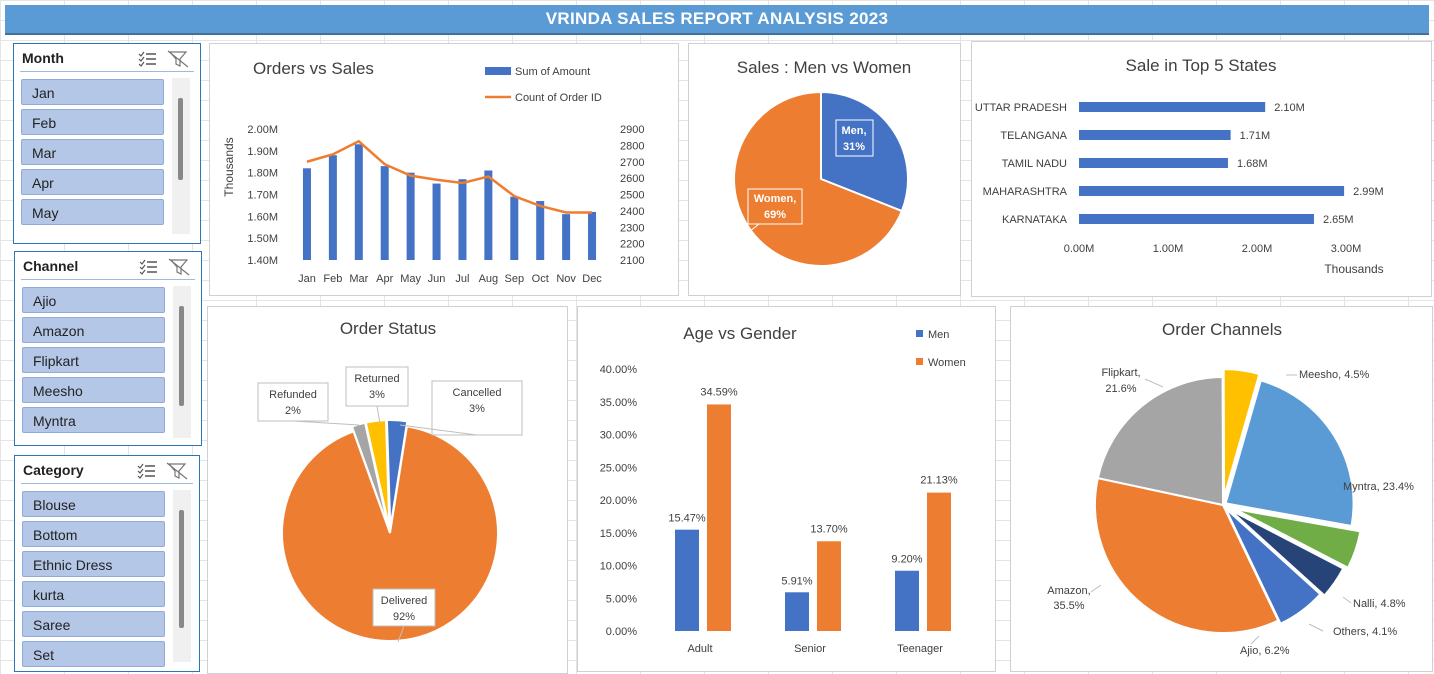  Describe the element at coordinates (262, 196) in the screenshot. I see `y-left-tick-label: 1.70M` at that location.